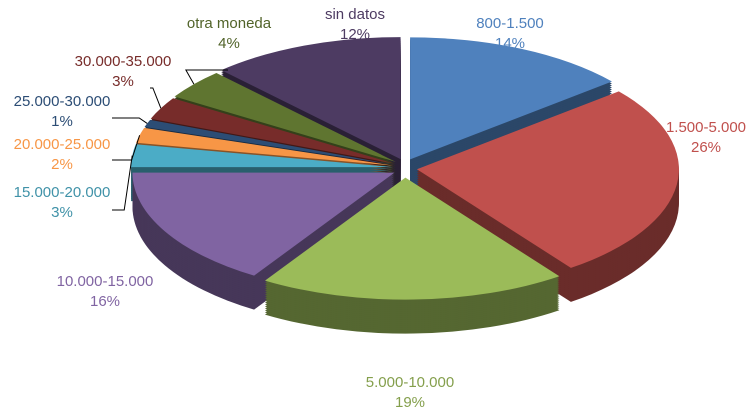 The image size is (755, 414). Describe the element at coordinates (706, 127) in the screenshot. I see `category-label: 1.500-5.000` at that location.